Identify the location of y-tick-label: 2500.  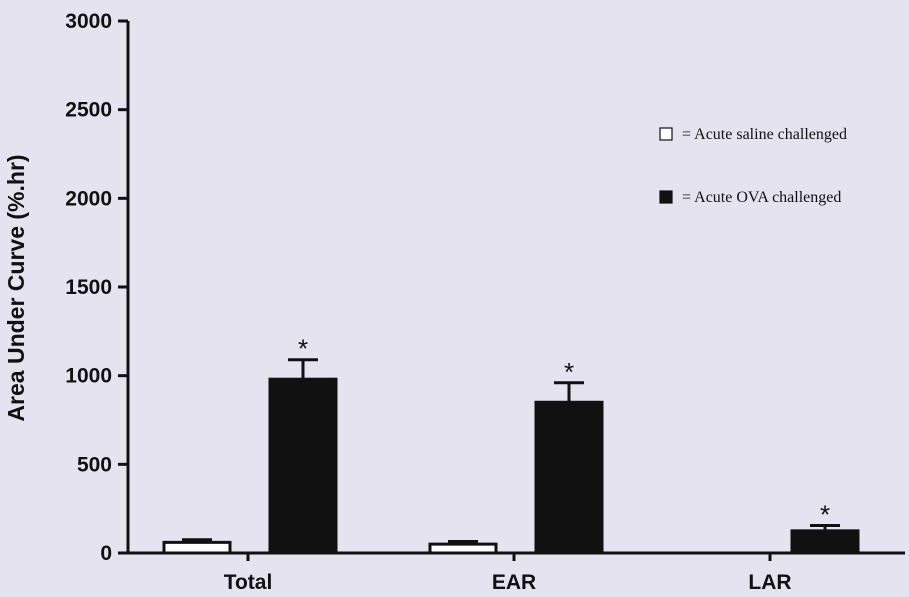
(88, 110).